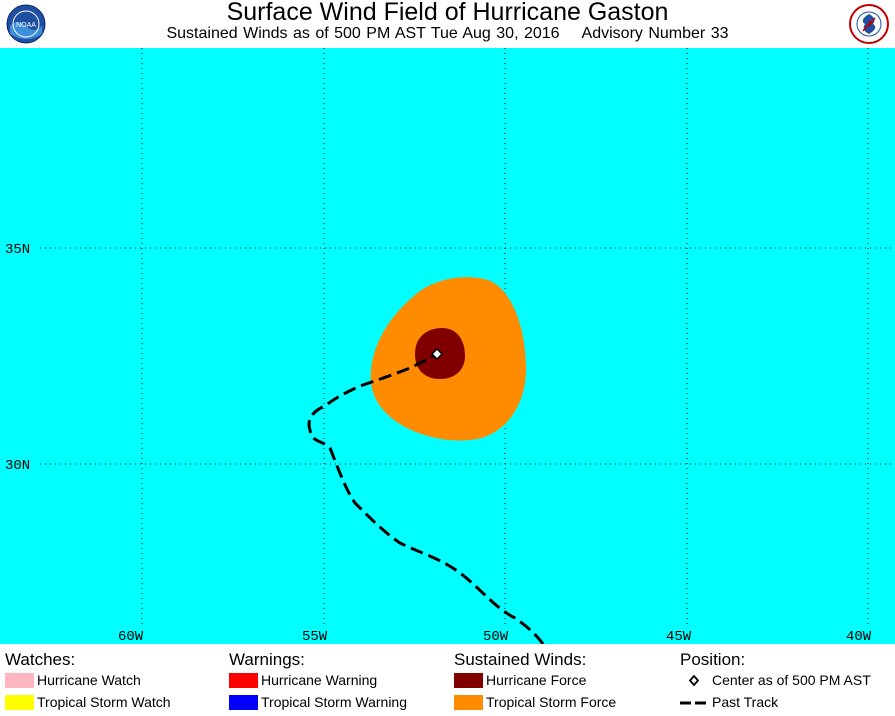 Image resolution: width=895 pixels, height=716 pixels. What do you see at coordinates (694, 680) in the screenshot?
I see `center-diamond-icon` at bounding box center [694, 680].